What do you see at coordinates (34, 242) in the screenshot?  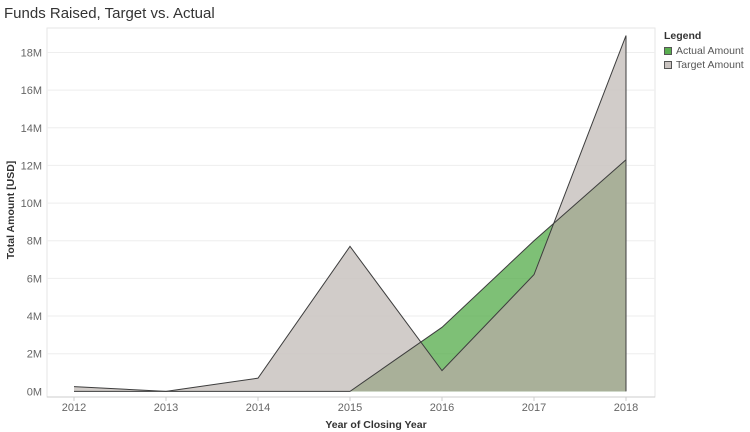 I see `y-tick-label-8M: 8M` at bounding box center [34, 242].